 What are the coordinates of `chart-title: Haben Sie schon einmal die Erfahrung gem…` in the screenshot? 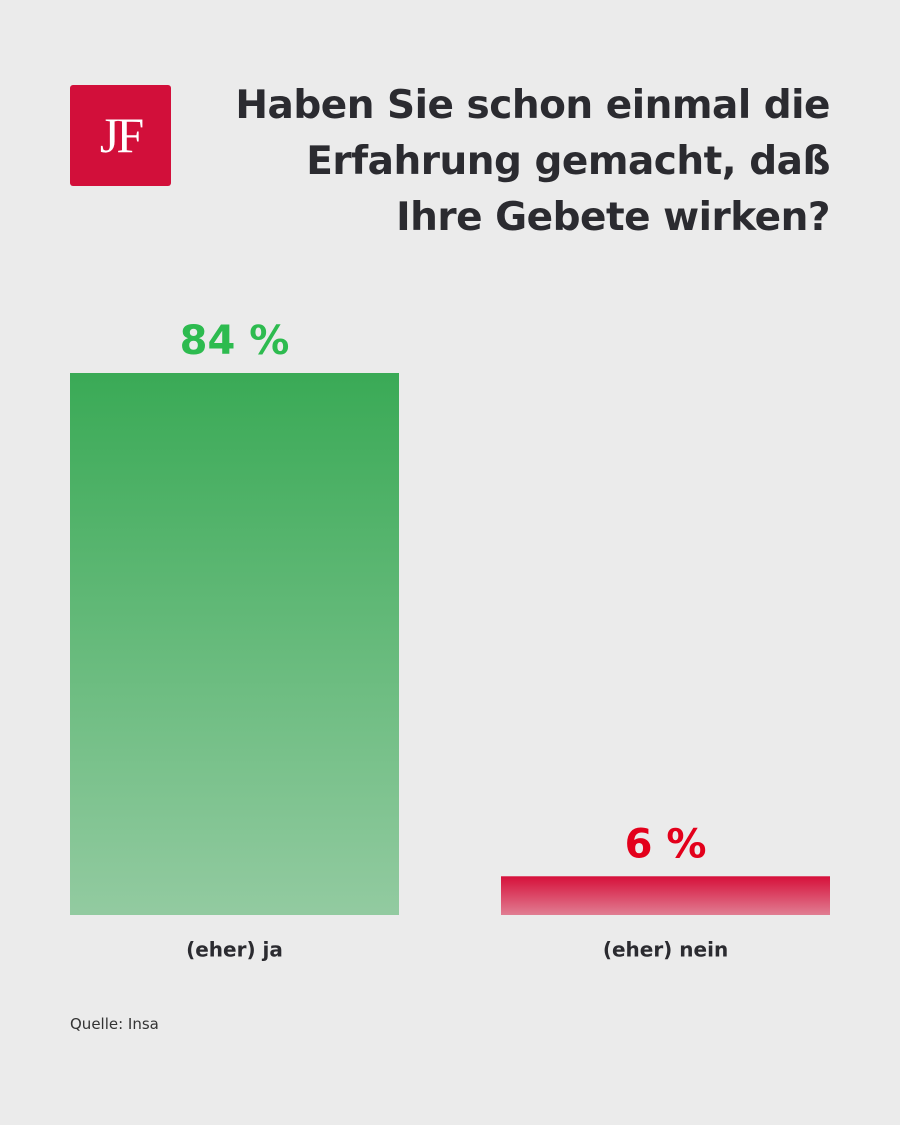 It's located at (532, 161).